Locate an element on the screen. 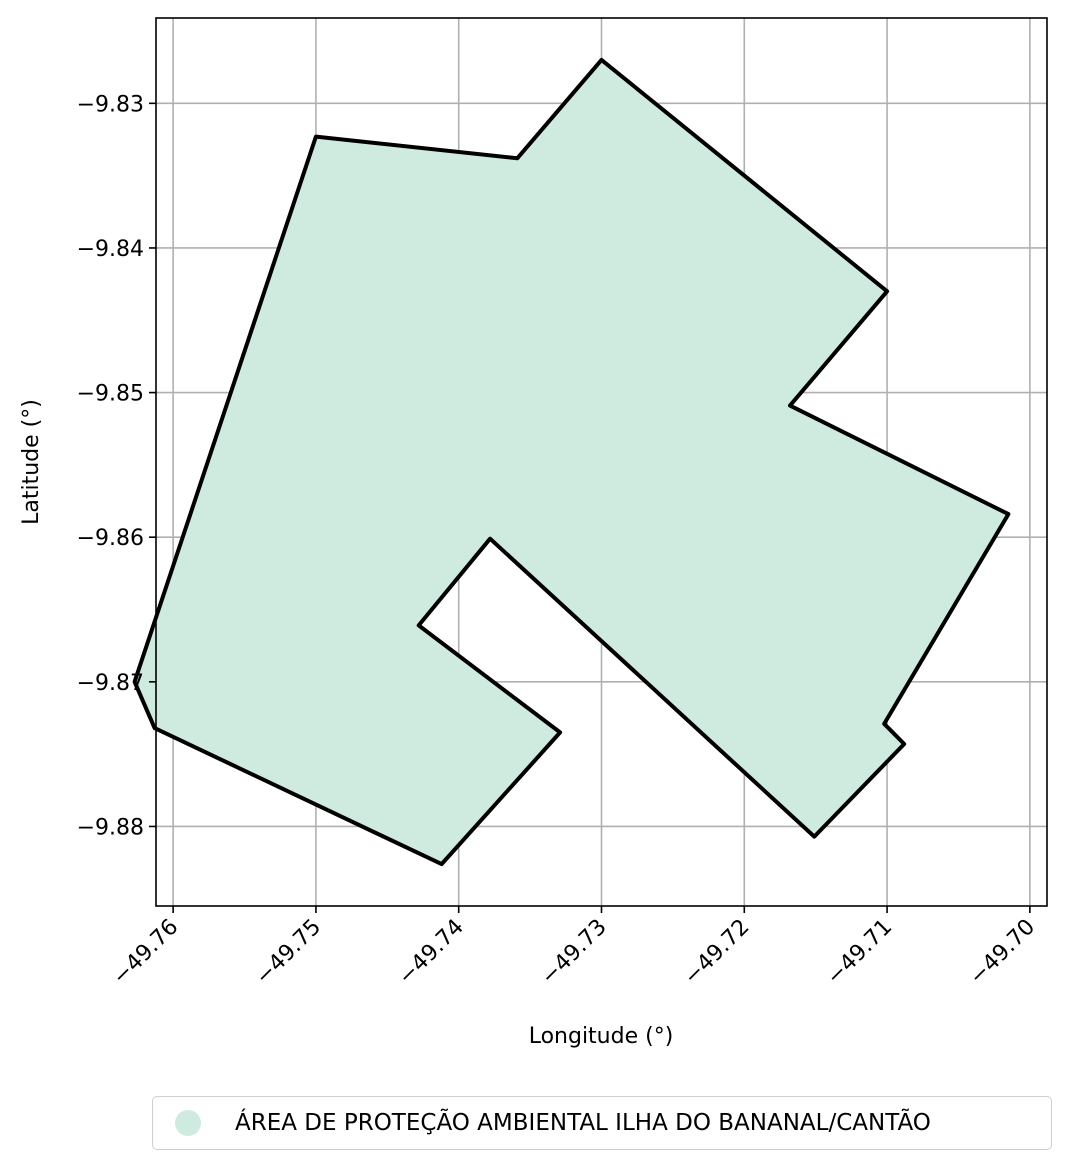 The height and width of the screenshot is (1168, 1090). y-axis: −9.83 −9.84 −9.85 −9.86 −9.87 −9.88 is located at coordinates (116, 466).